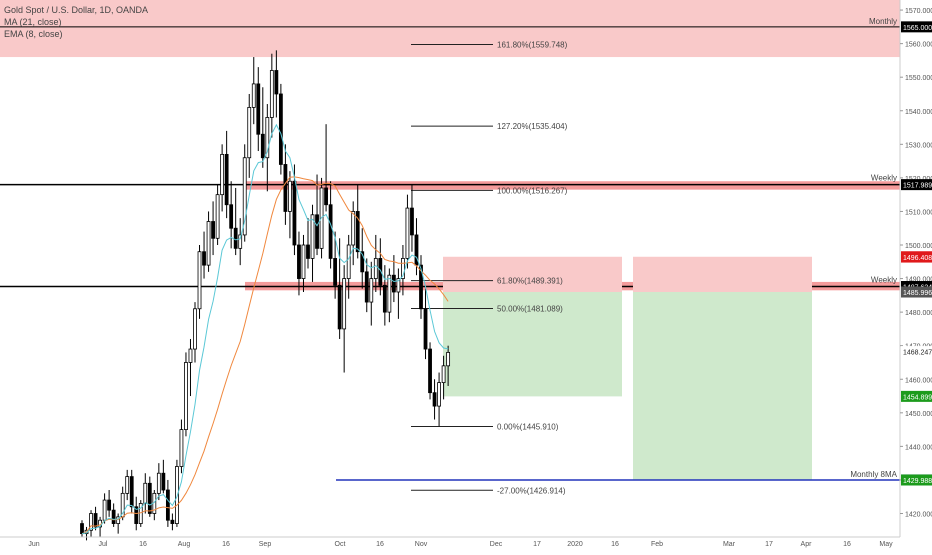 This screenshot has height=555, width=932. I want to click on price-tick-label: 1420.000, so click(918, 515).